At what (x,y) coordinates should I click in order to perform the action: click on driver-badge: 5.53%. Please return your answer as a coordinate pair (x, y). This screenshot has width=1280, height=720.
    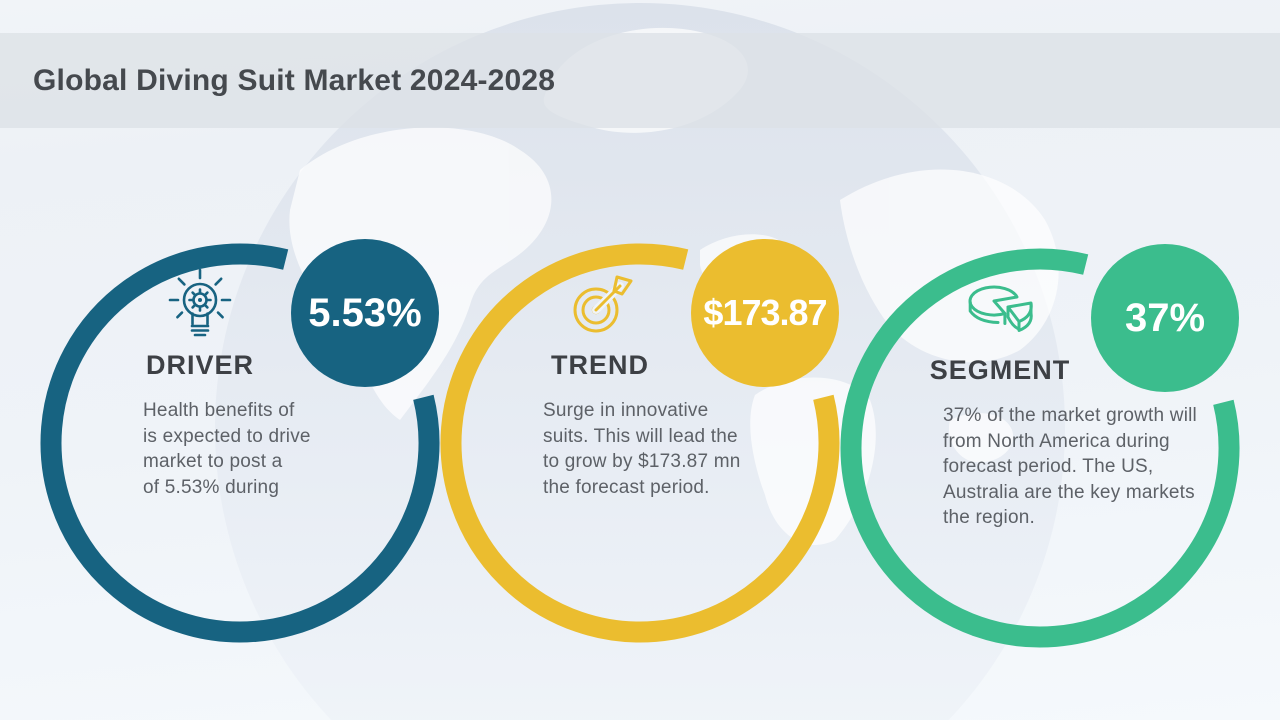
    Looking at the image, I should click on (365, 313).